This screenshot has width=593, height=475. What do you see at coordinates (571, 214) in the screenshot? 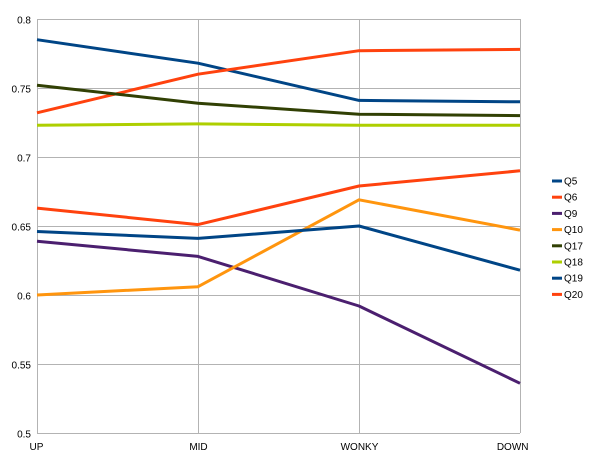
I see `legend-label-q9: Q9` at bounding box center [571, 214].